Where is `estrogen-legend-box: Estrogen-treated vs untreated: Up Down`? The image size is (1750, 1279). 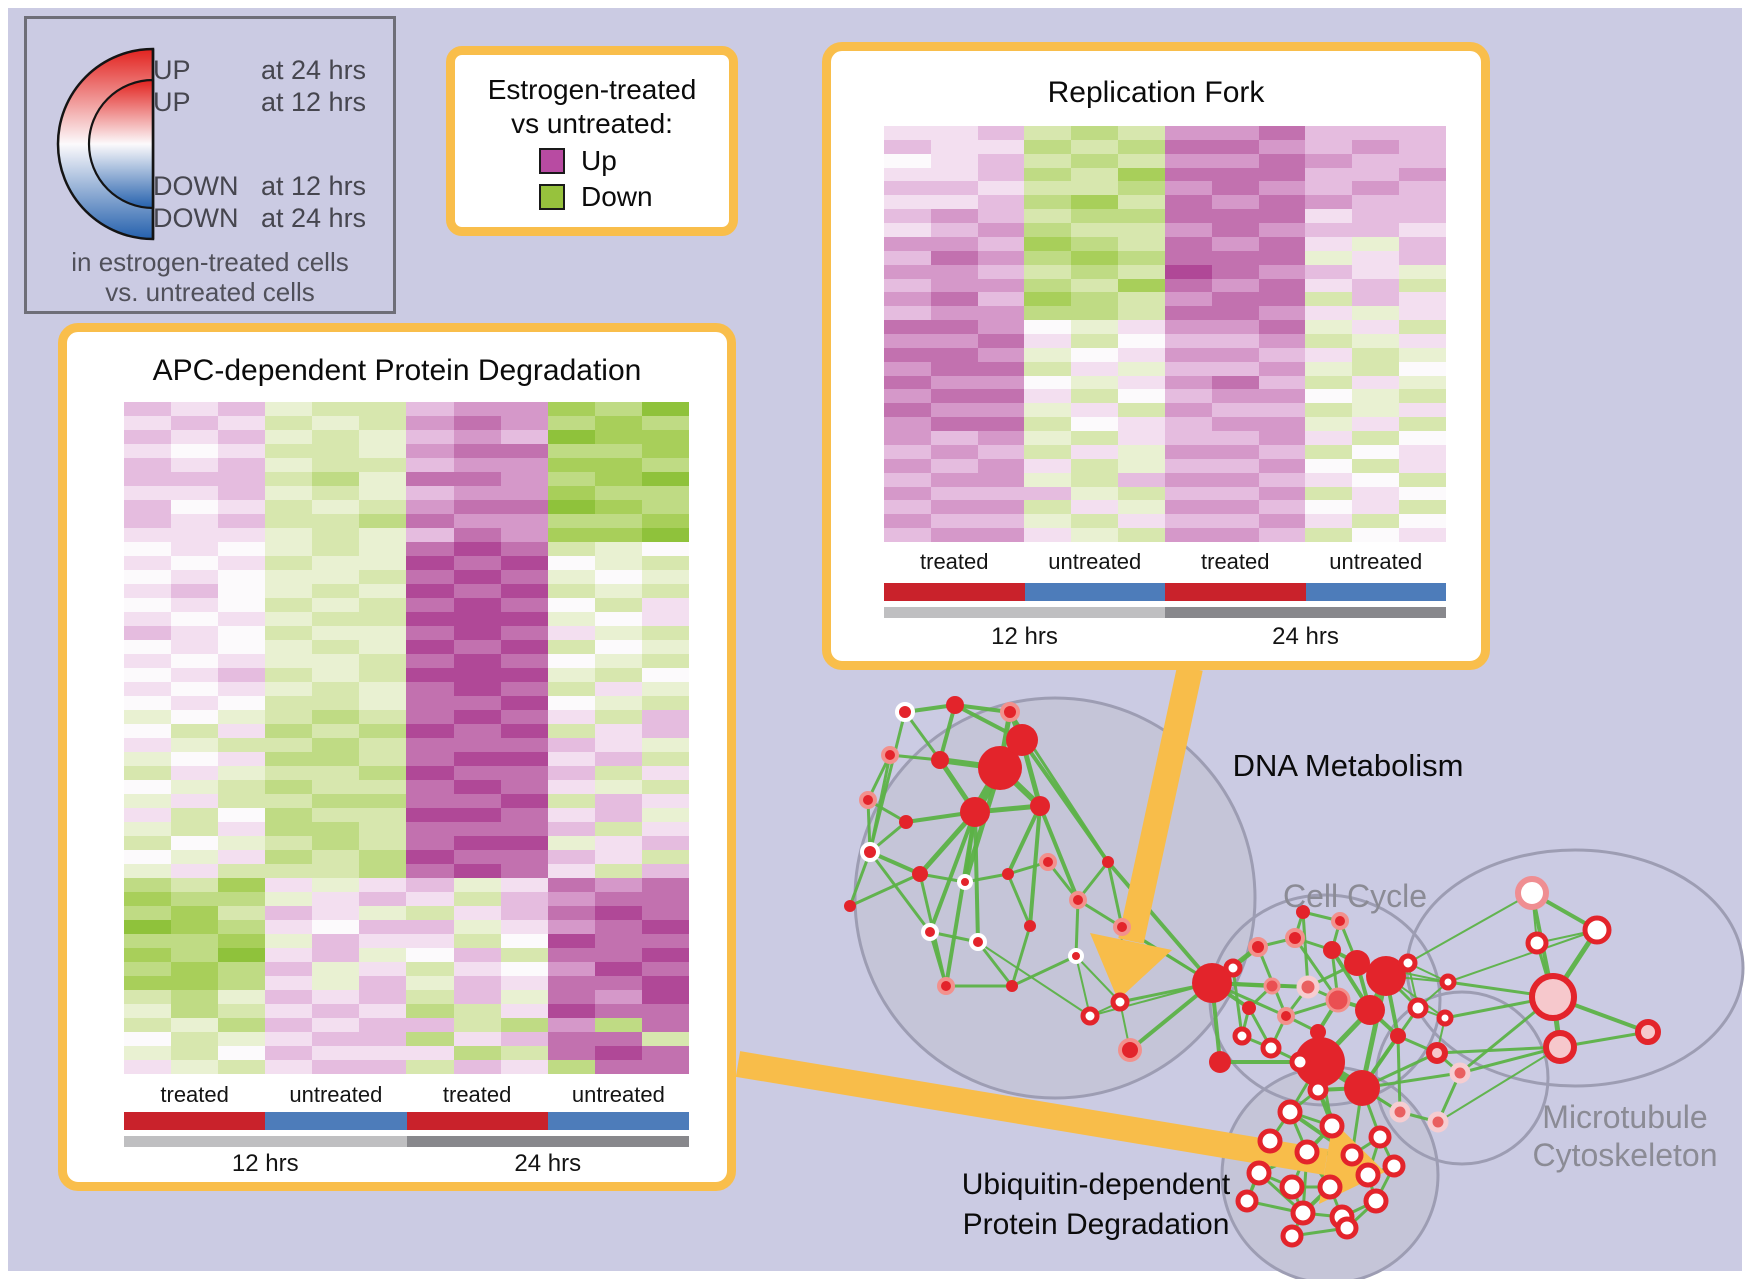
estrogen-legend-box: Estrogen-treated vs untreated: Up Down is located at coordinates (592, 141).